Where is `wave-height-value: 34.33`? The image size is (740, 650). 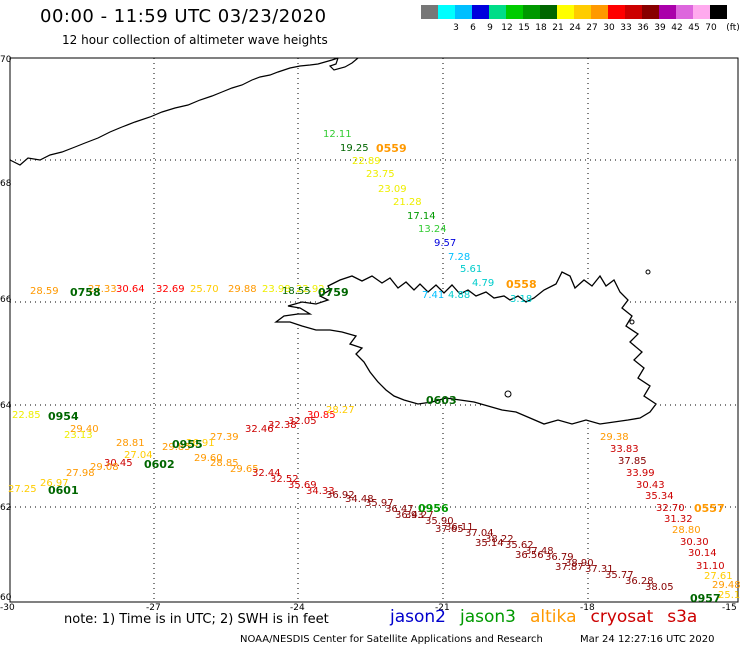
wave-height-value: 34.33 is located at coordinates (320, 491).